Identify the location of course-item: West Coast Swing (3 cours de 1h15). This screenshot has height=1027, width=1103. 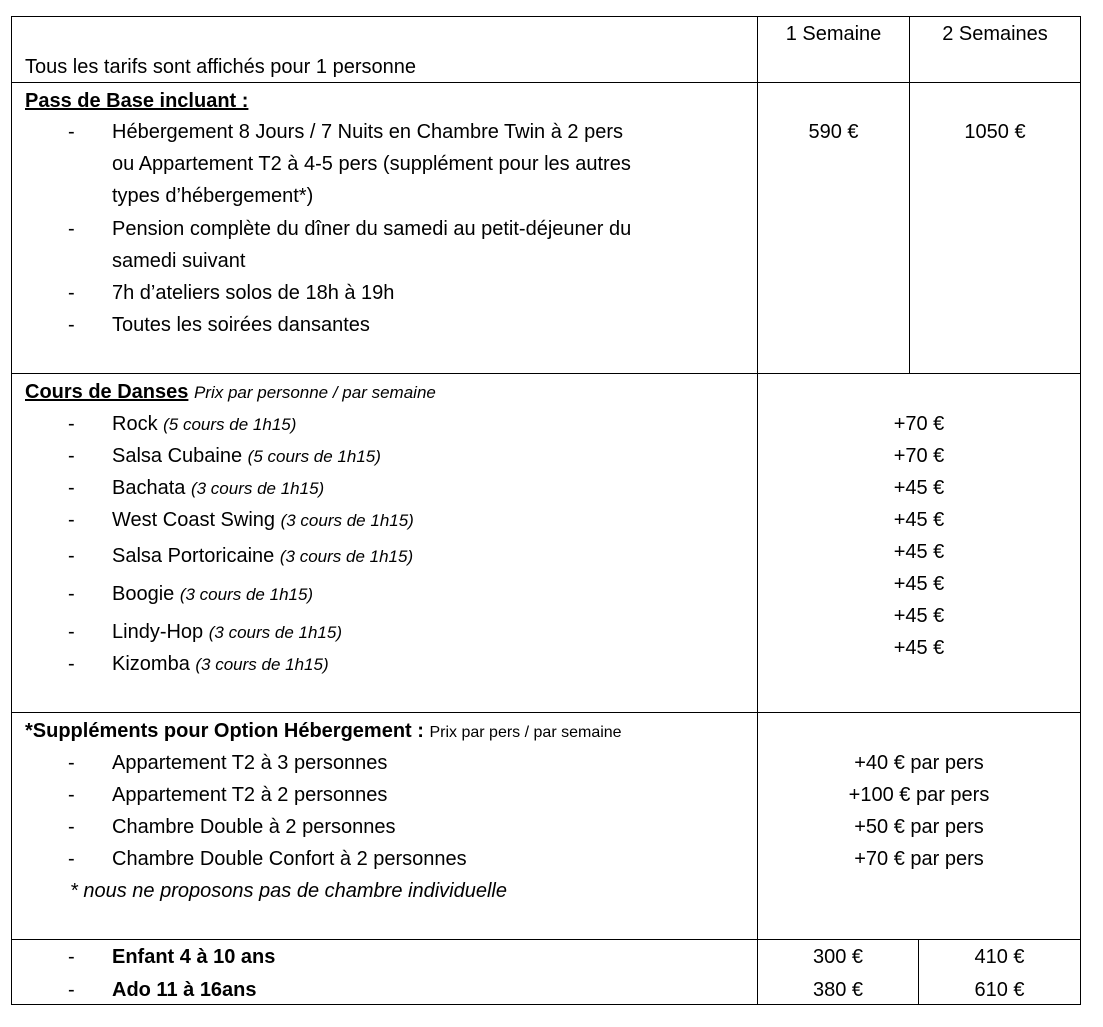
(263, 520).